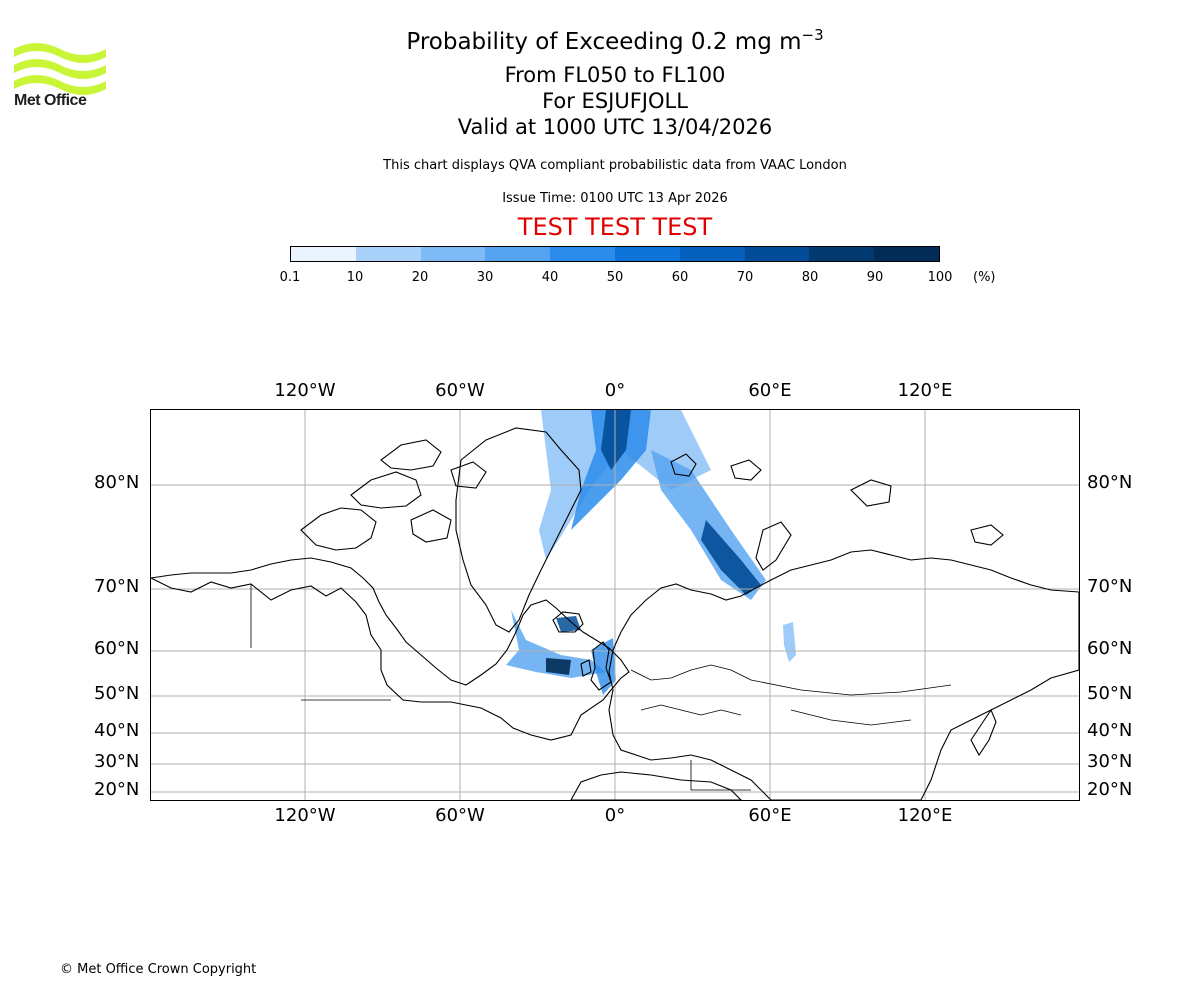  I want to click on colorbar-tick-label: 30, so click(485, 277).